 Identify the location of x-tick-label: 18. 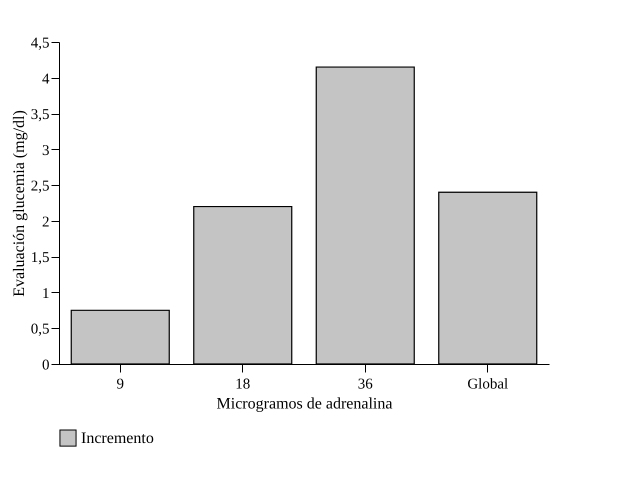
(242, 384).